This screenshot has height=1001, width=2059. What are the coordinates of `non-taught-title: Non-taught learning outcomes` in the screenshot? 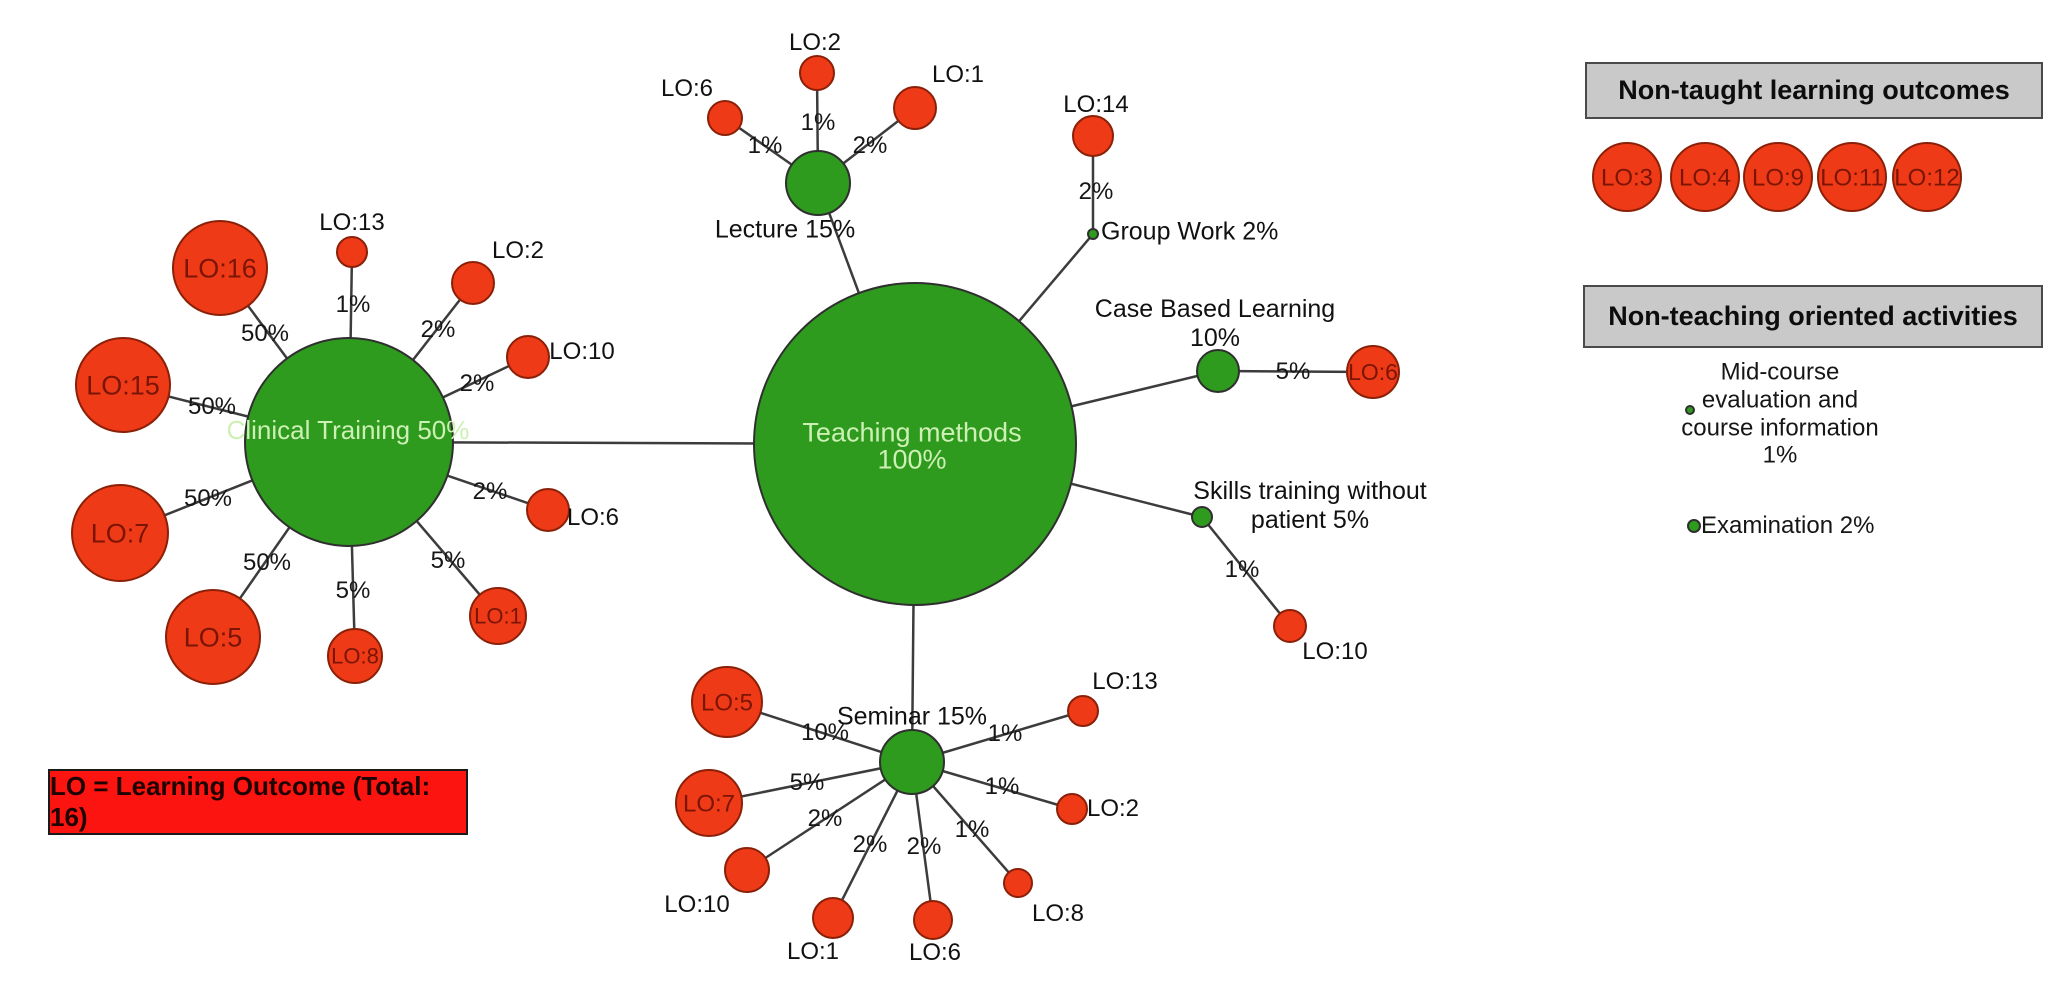 It's located at (1814, 90).